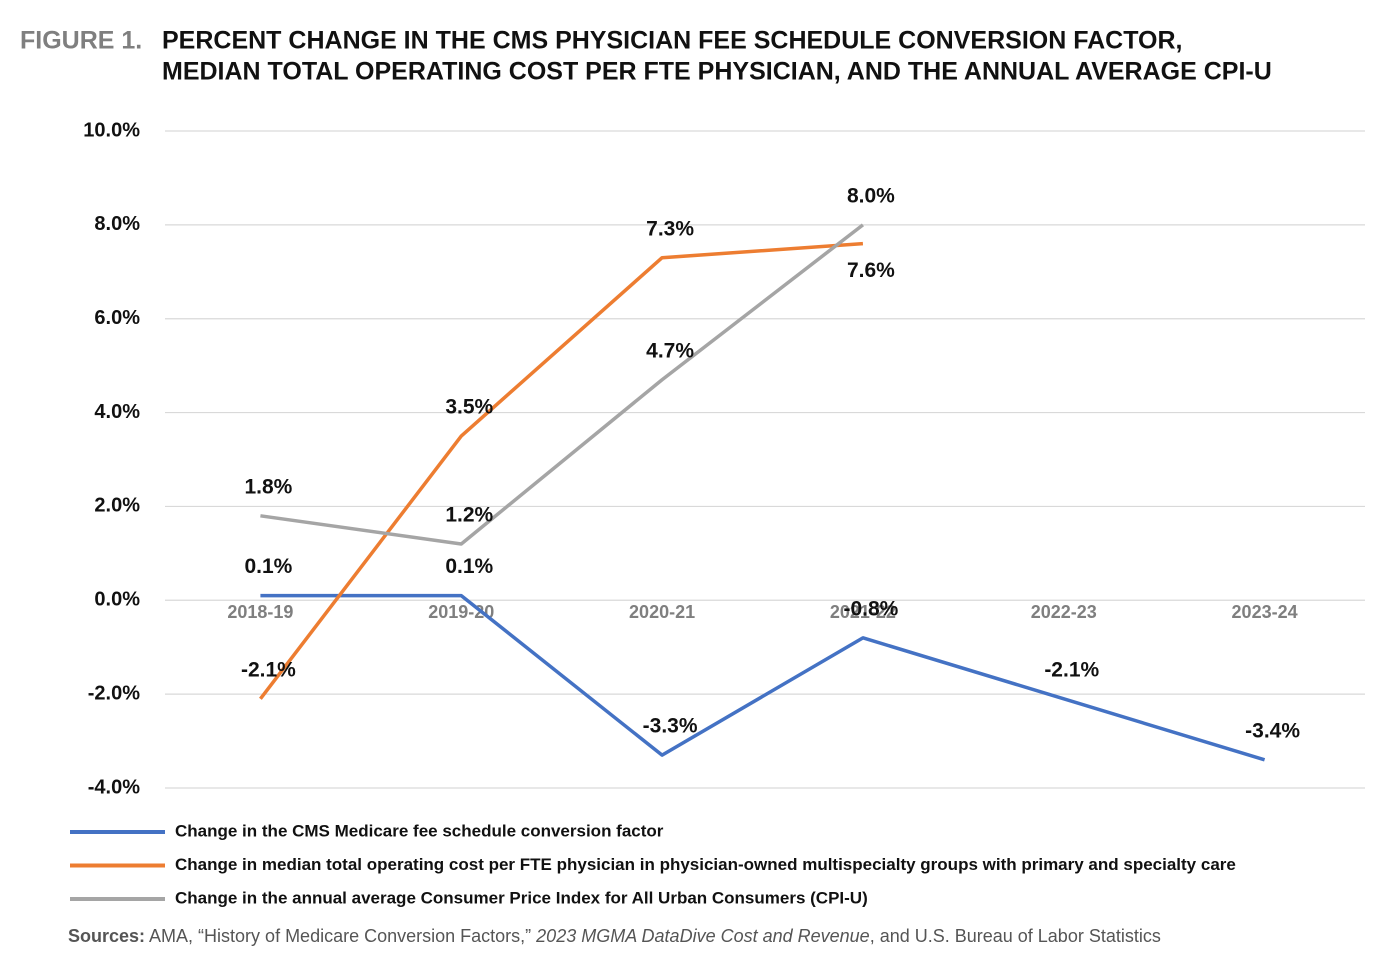 The height and width of the screenshot is (965, 1400). I want to click on y-tick-label: 2.0%, so click(117, 506).